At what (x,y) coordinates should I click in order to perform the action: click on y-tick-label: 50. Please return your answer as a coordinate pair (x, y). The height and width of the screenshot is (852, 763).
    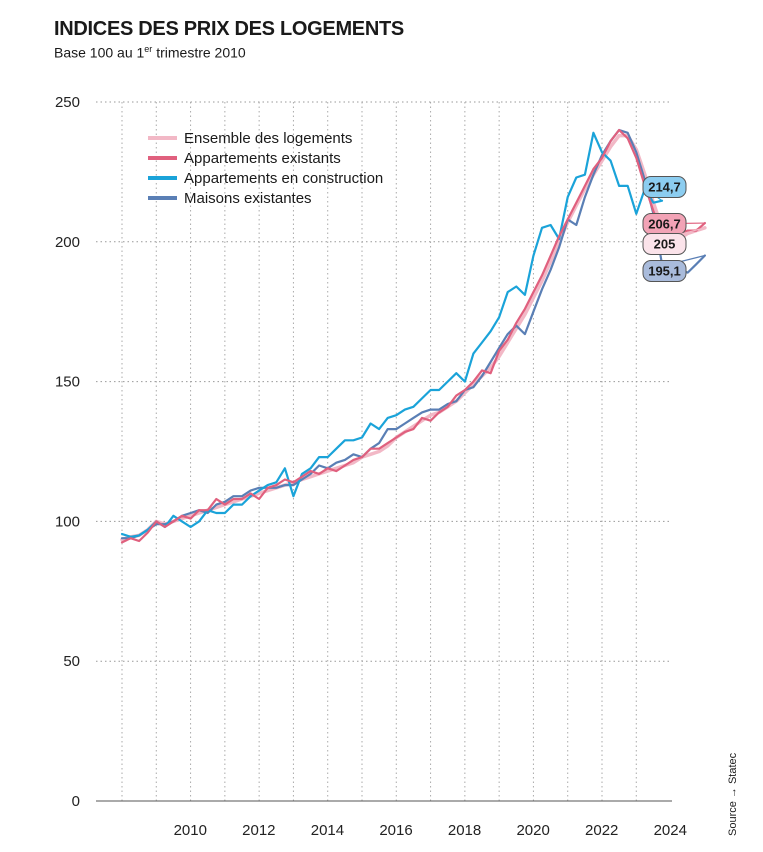
    Looking at the image, I should click on (71, 661).